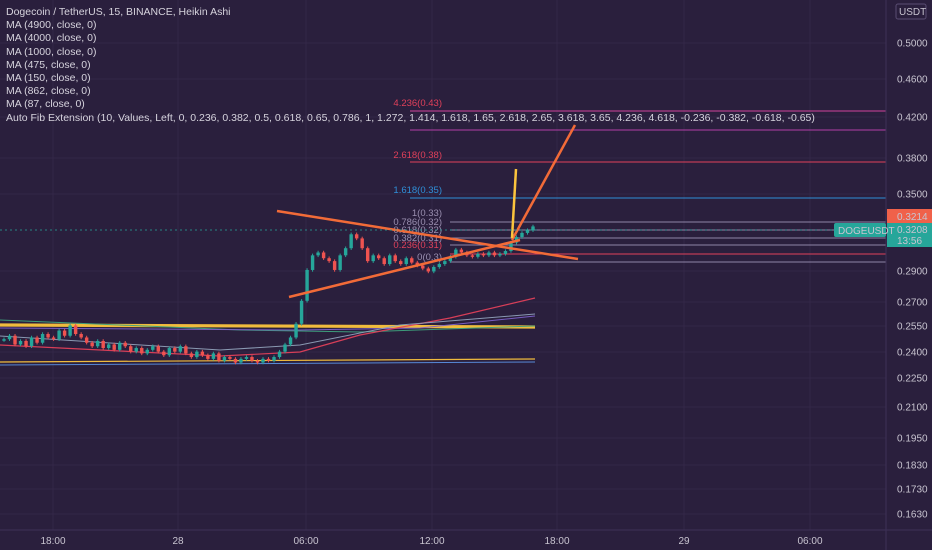  What do you see at coordinates (427, 235) in the screenshot?
I see `descending-trendline` at bounding box center [427, 235].